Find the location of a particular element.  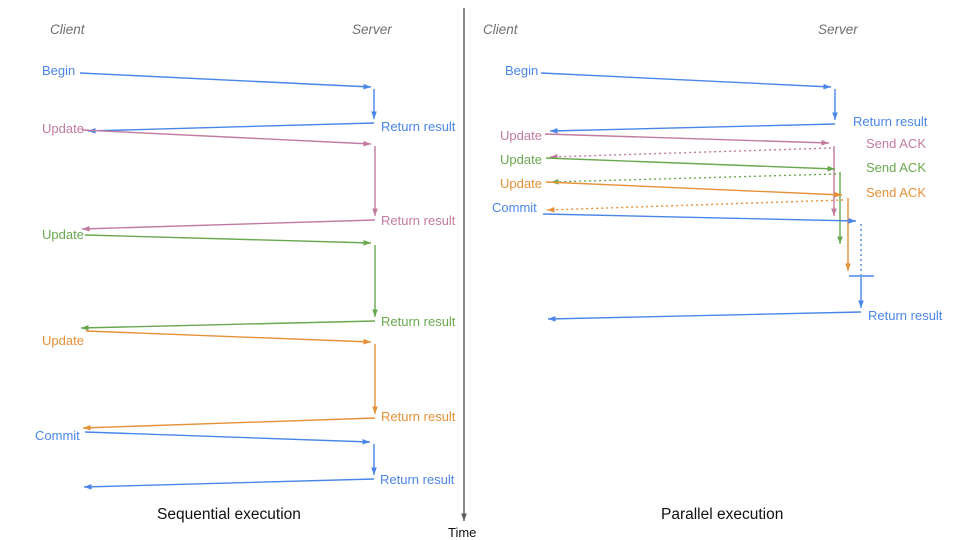

send-ack-arrow-head is located at coordinates (551, 209).